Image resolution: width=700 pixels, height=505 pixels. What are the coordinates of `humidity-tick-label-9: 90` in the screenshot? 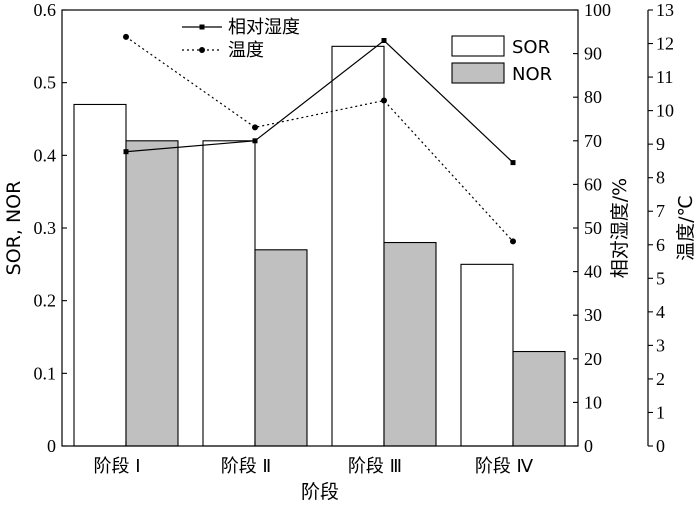 It's located at (593, 54).